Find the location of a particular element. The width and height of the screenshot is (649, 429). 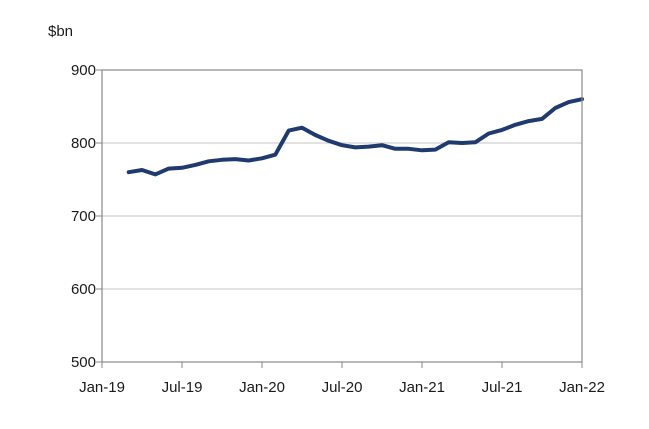

series-line is located at coordinates (355, 137).